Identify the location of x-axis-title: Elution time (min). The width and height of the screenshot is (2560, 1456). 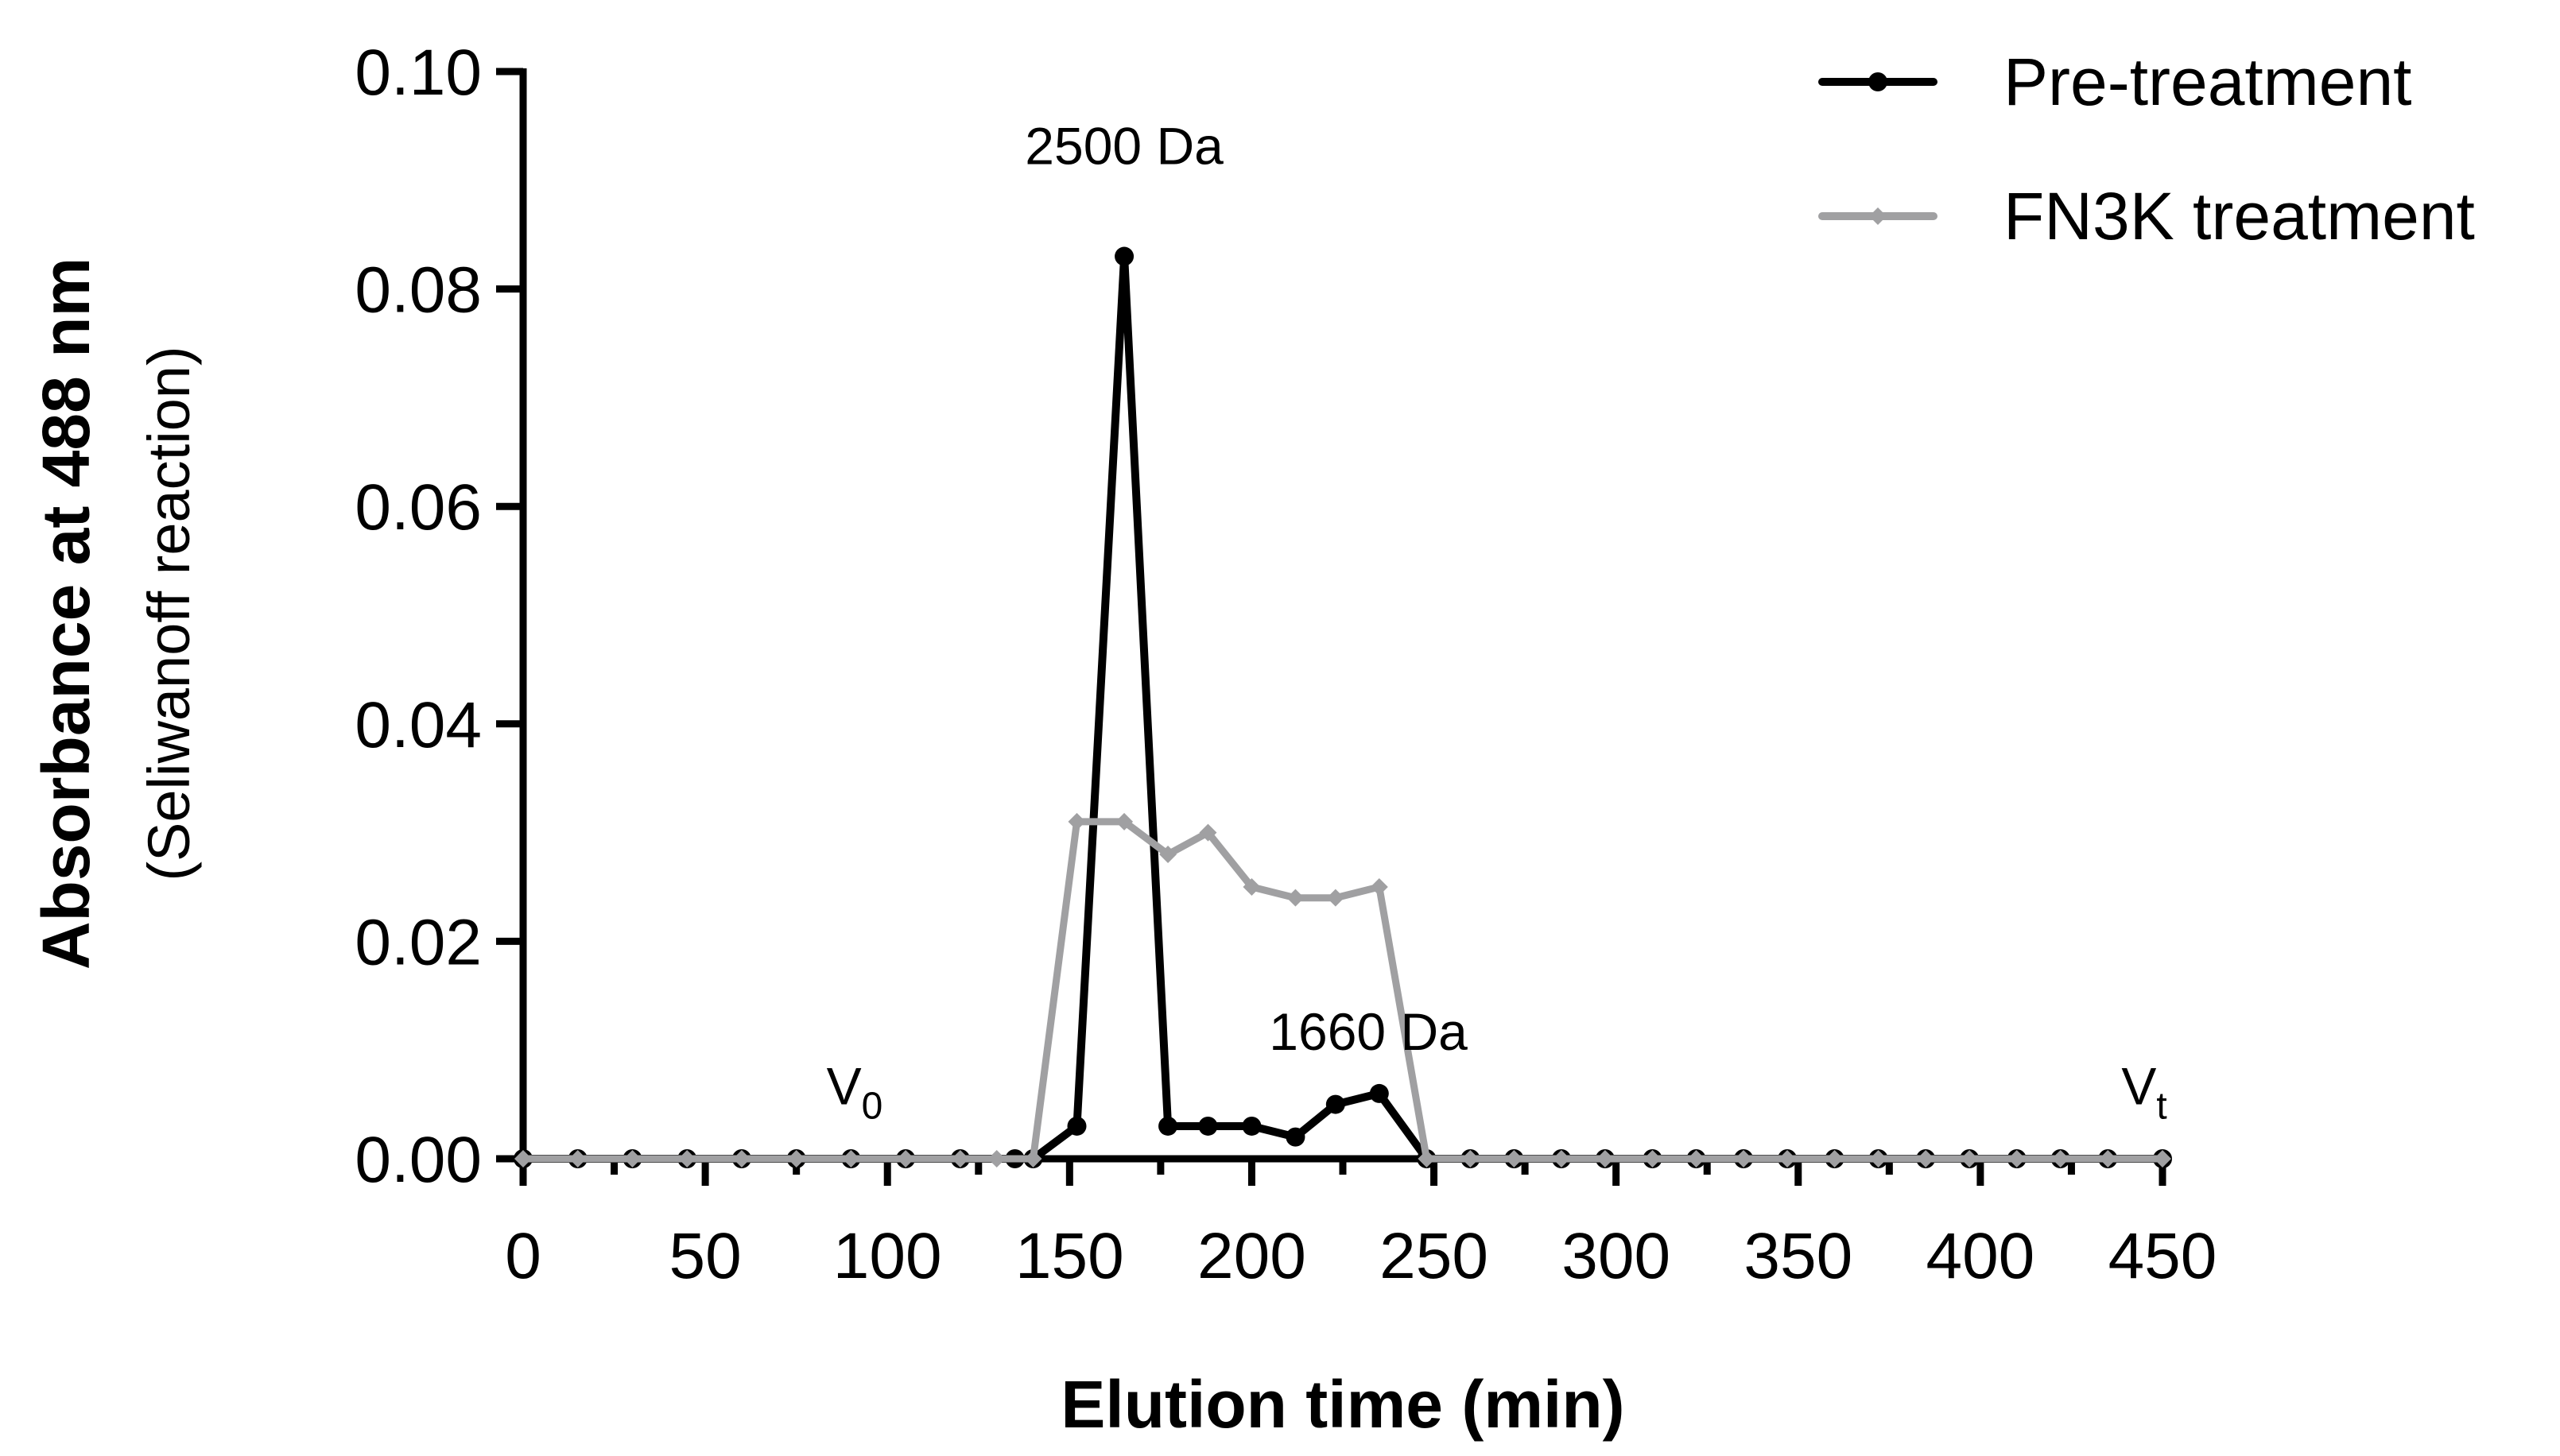
(1342, 1404).